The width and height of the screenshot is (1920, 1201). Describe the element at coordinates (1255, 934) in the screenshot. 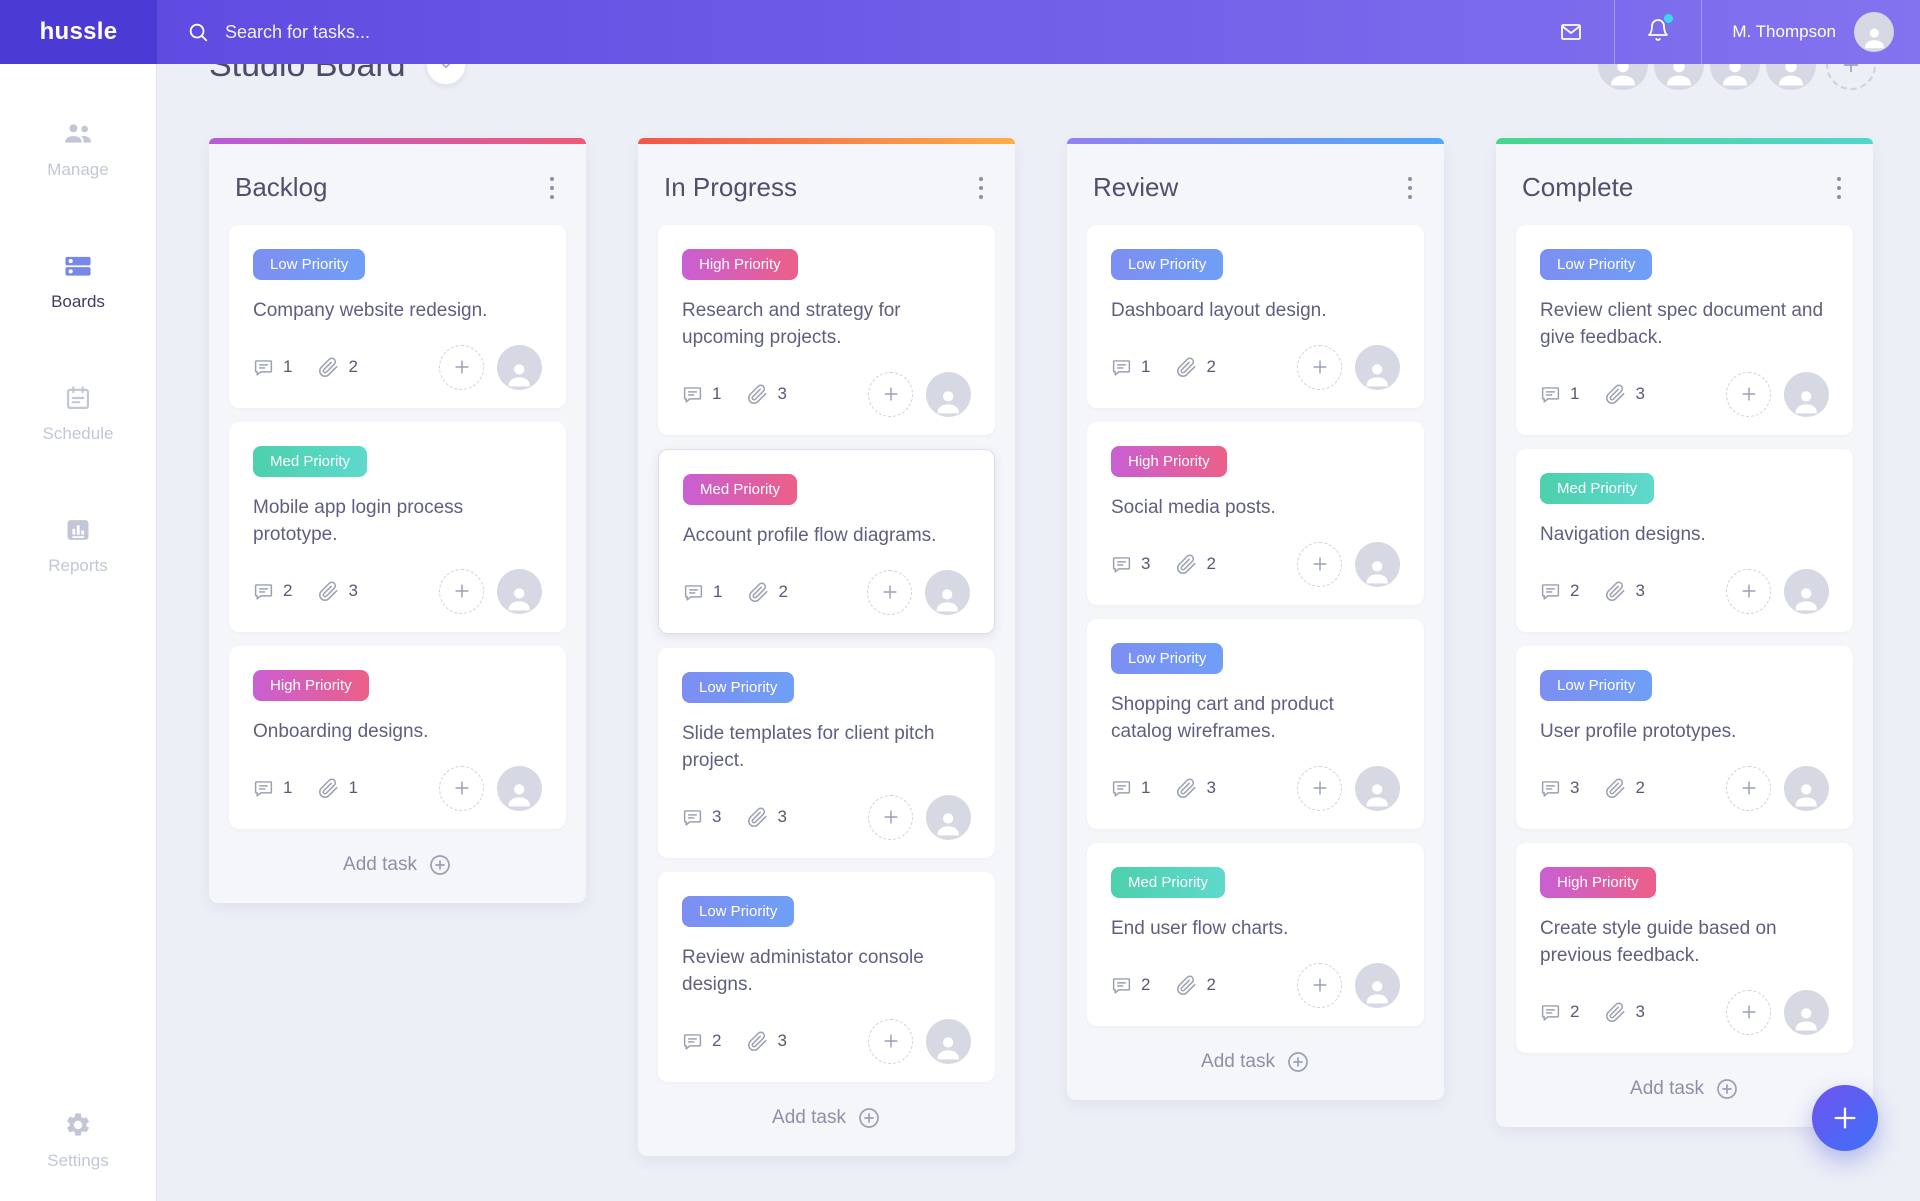

I see `task-card: Med Priority End user flow charts. 2 2` at that location.